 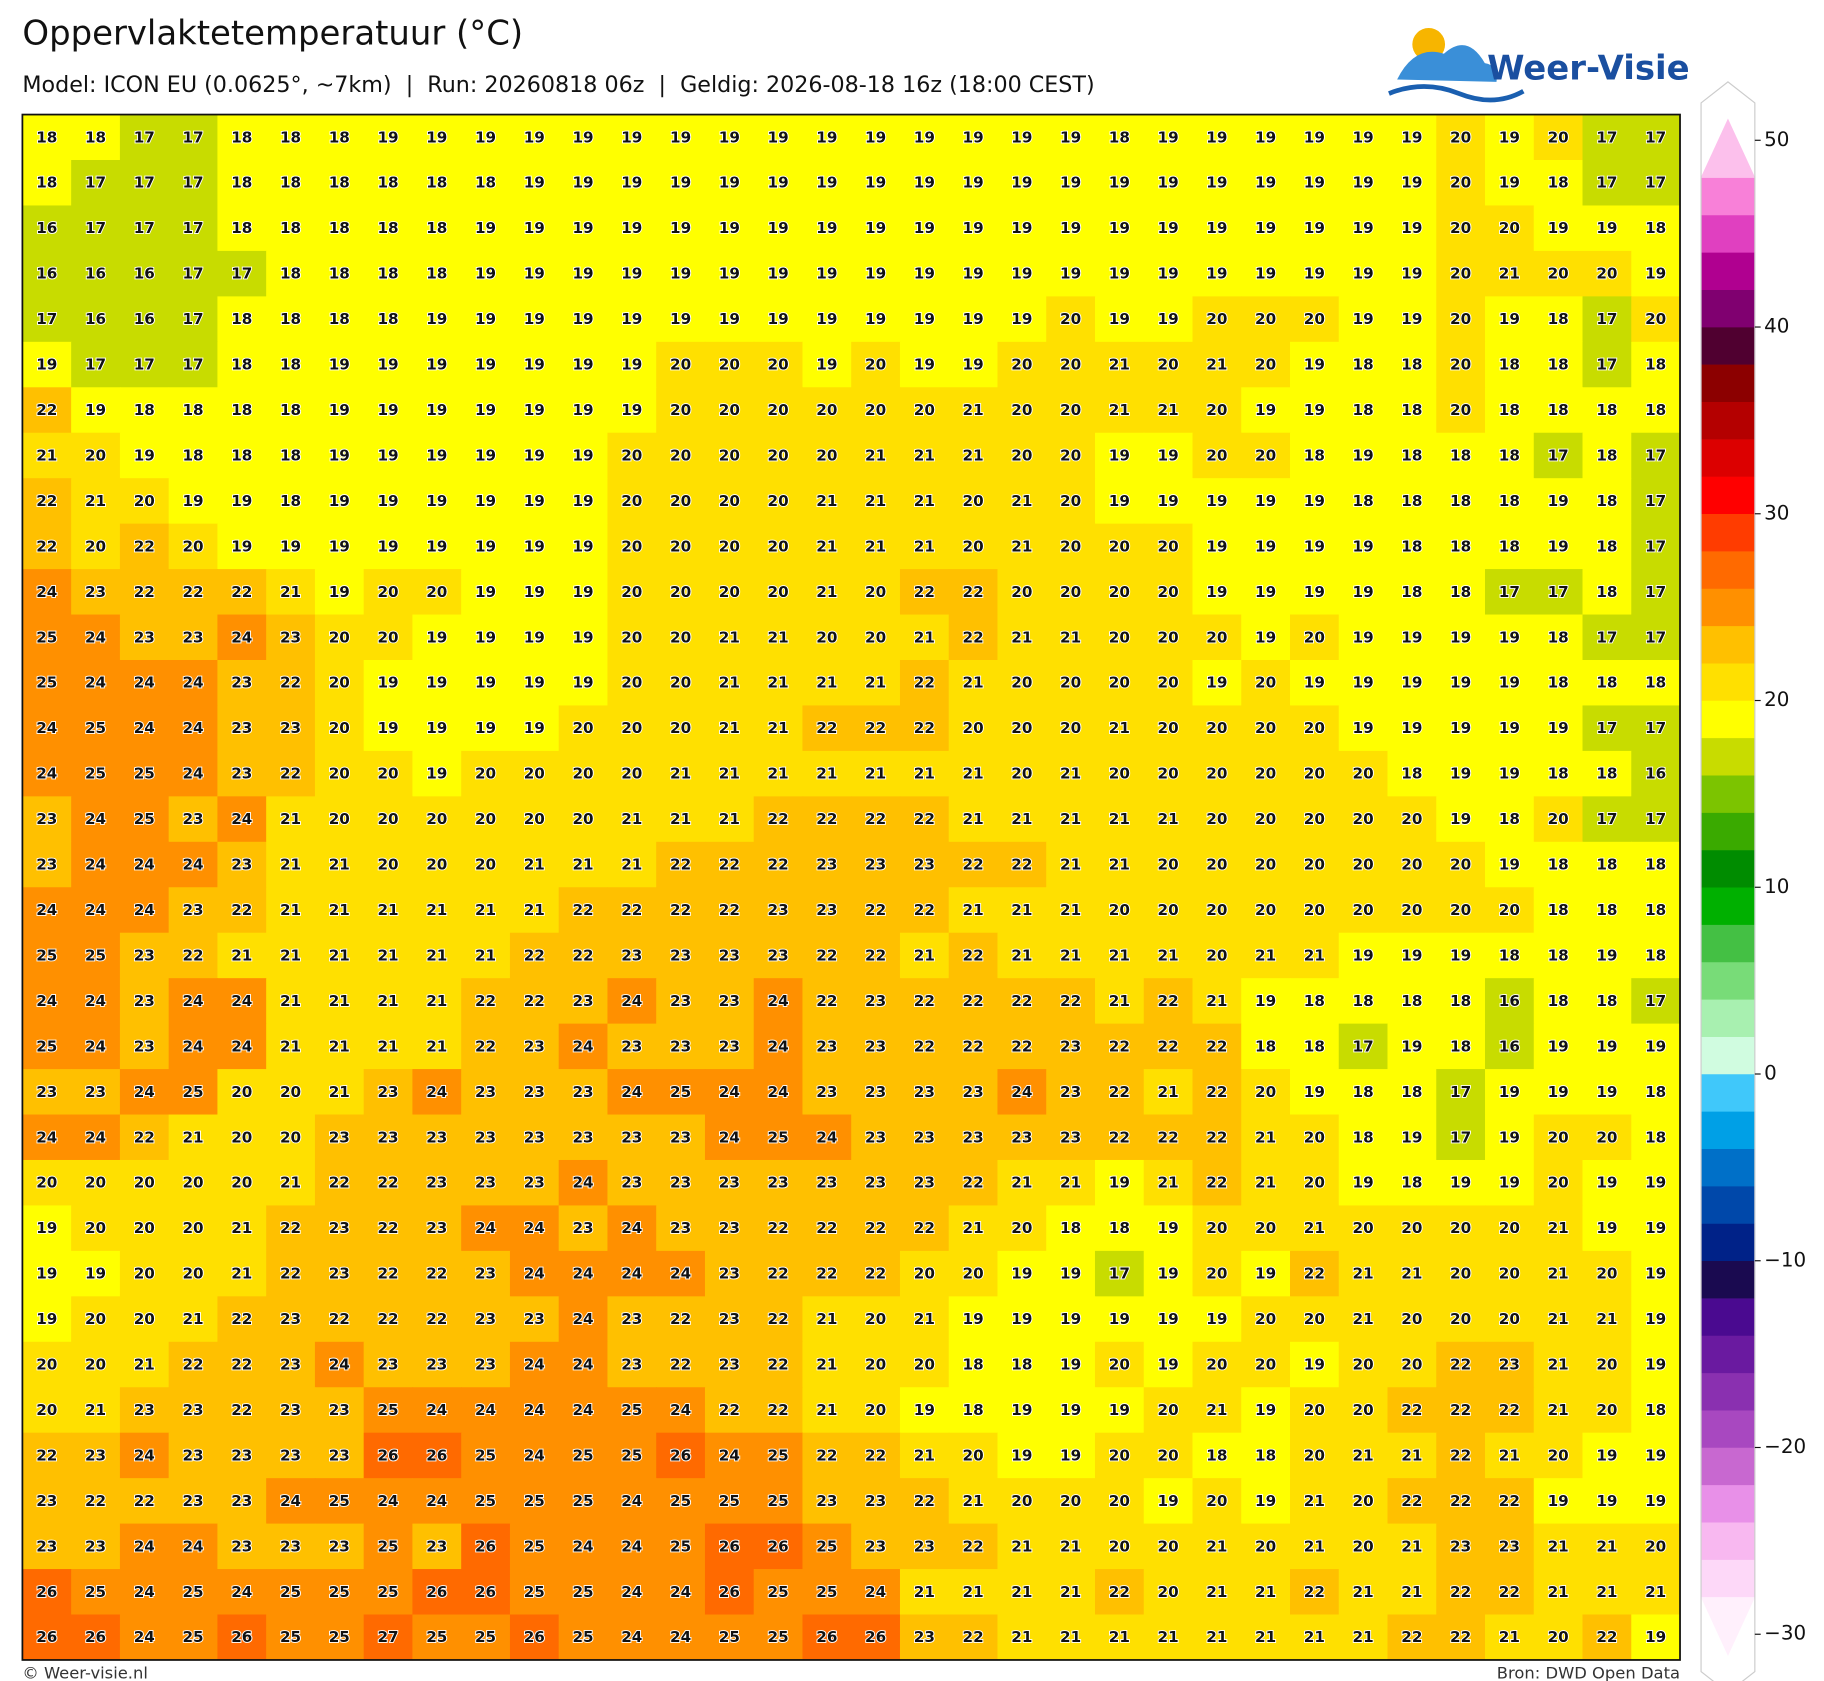 What do you see at coordinates (631, 1183) in the screenshot?
I see `temperature-label: 23` at bounding box center [631, 1183].